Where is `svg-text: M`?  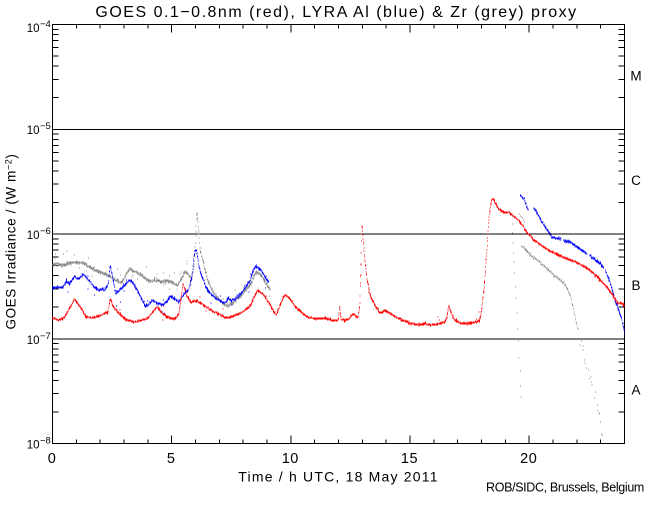 svg-text: M is located at coordinates (635, 76).